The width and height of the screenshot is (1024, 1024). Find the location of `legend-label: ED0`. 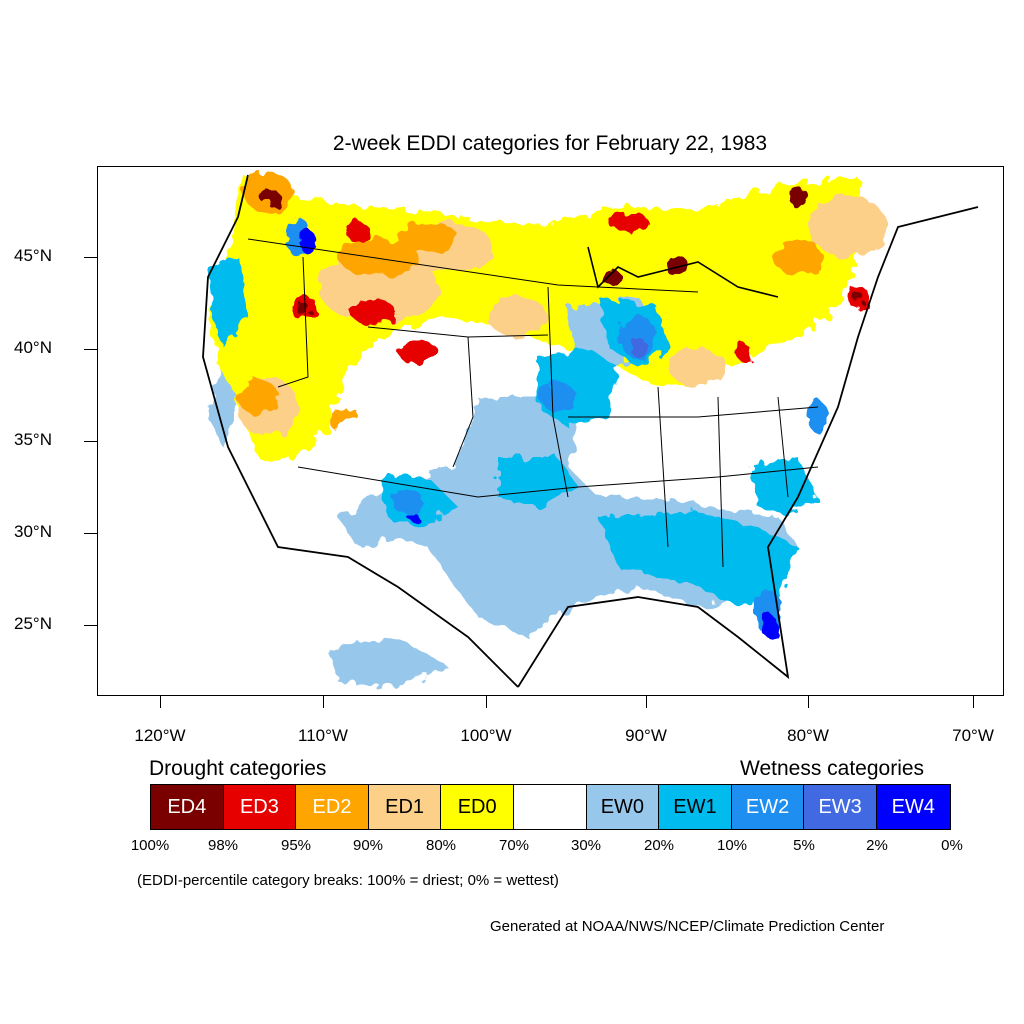

legend-label: ED0 is located at coordinates (477, 806).